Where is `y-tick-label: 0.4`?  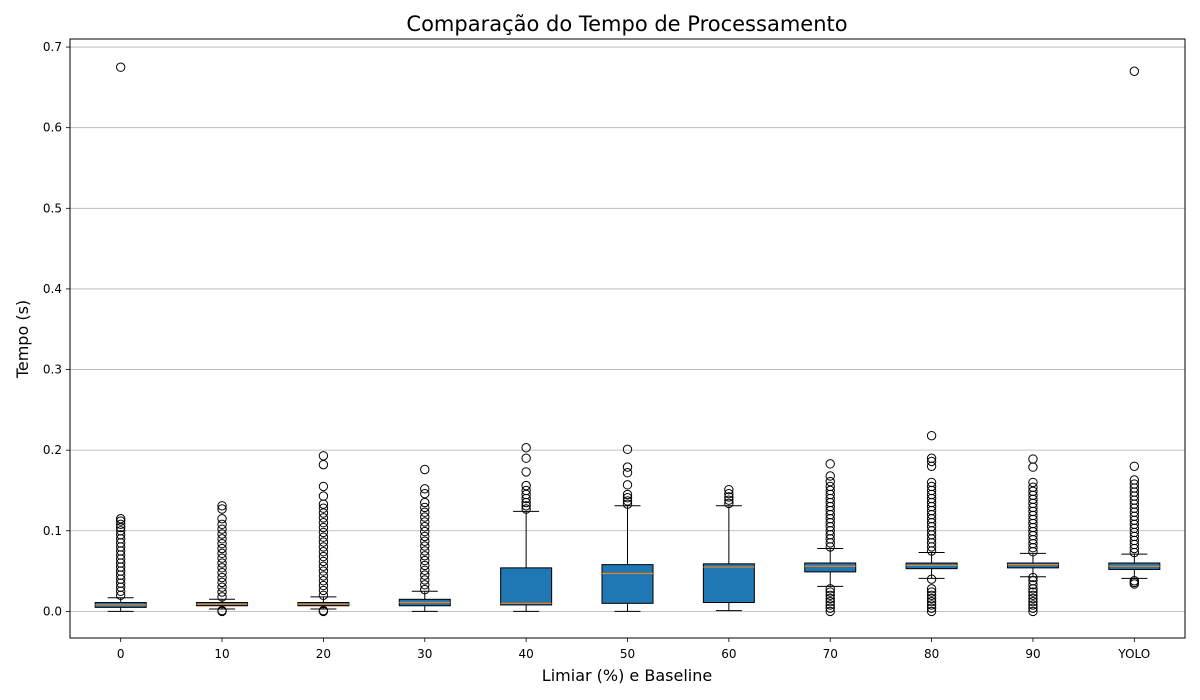 y-tick-label: 0.4 is located at coordinates (52, 289).